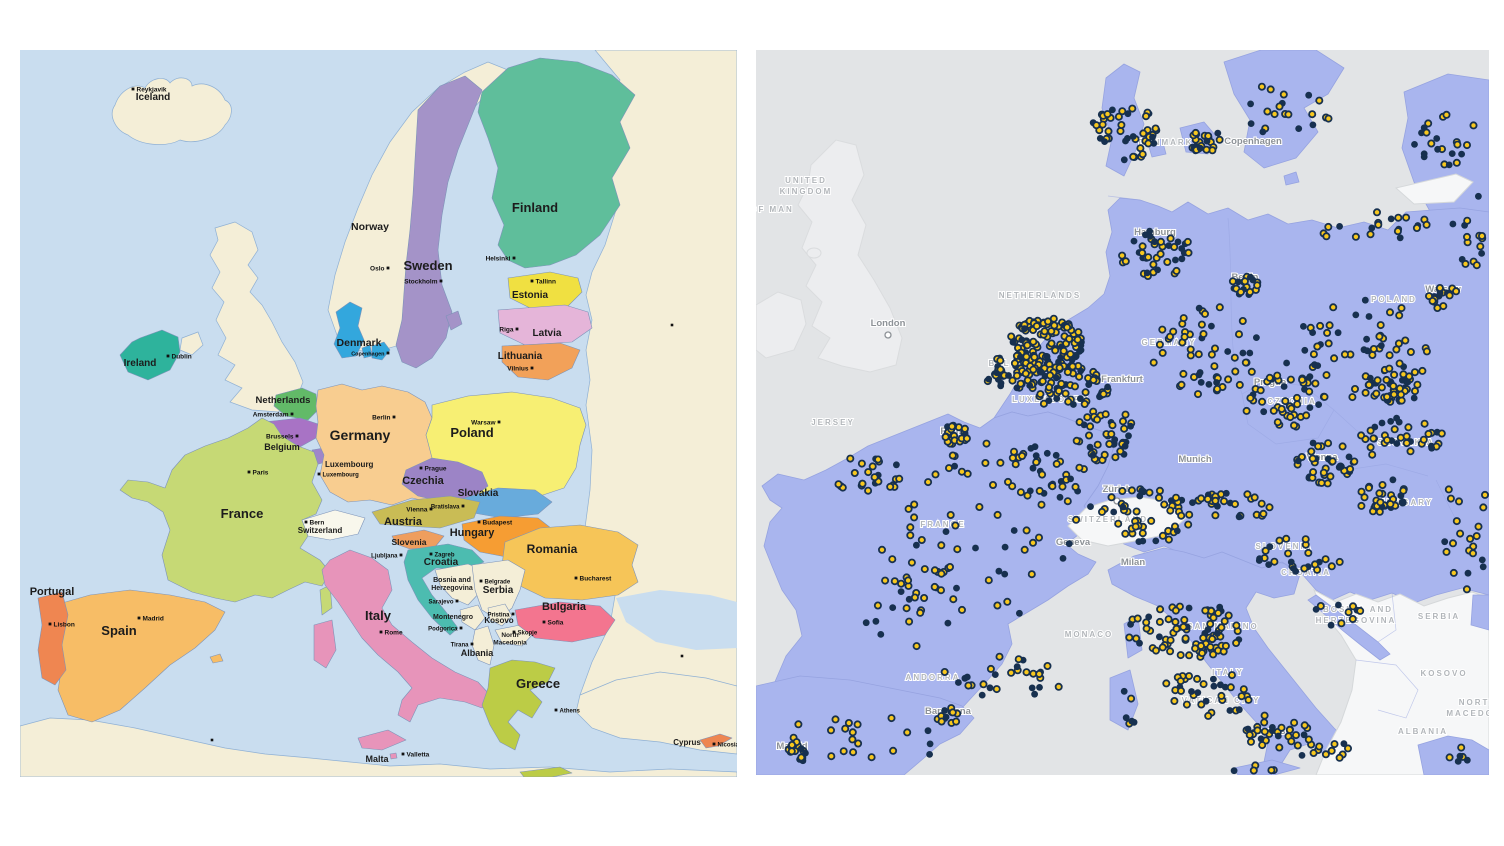 Image resolution: width=1504 pixels, height=846 pixels. What do you see at coordinates (427, 265) in the screenshot?
I see `country-label-sweden: Sweden` at bounding box center [427, 265].